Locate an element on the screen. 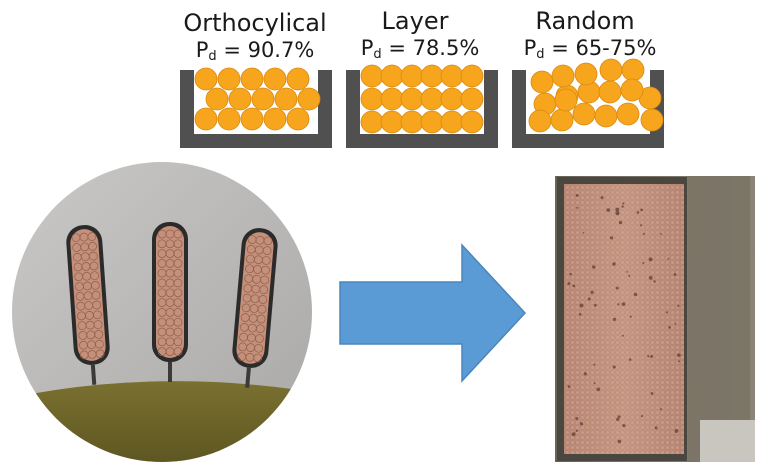 This screenshot has height=476, width=780. random-density: Pd = 65-75% is located at coordinates (590, 49).